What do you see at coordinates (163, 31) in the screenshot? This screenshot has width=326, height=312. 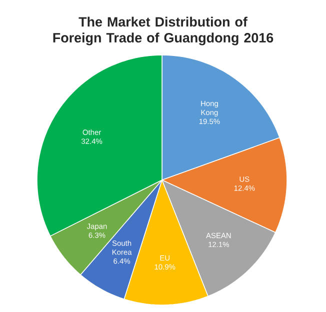 I see `chart-title: The Market Distribution of Foreign Trade of Guangdong 2016` at bounding box center [163, 31].